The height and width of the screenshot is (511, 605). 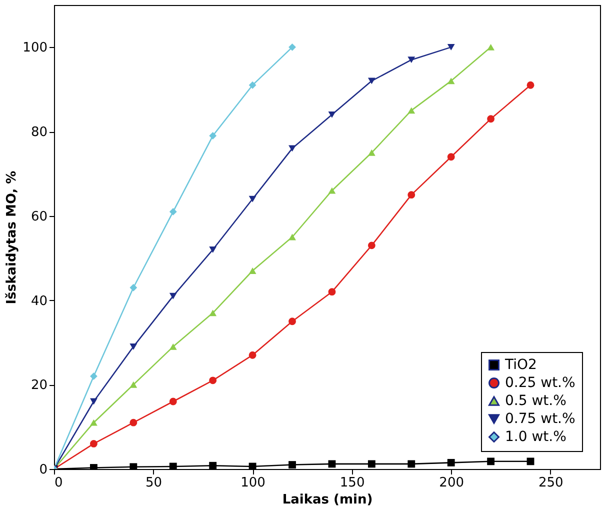 What do you see at coordinates (58, 483) in the screenshot?
I see `x-tick-label: 0` at bounding box center [58, 483].